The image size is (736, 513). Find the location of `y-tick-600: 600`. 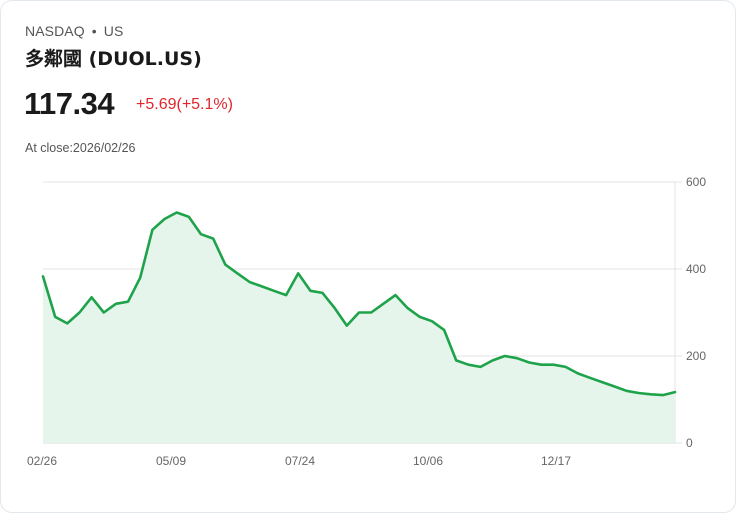

y-tick-600: 600 is located at coordinates (696, 182).